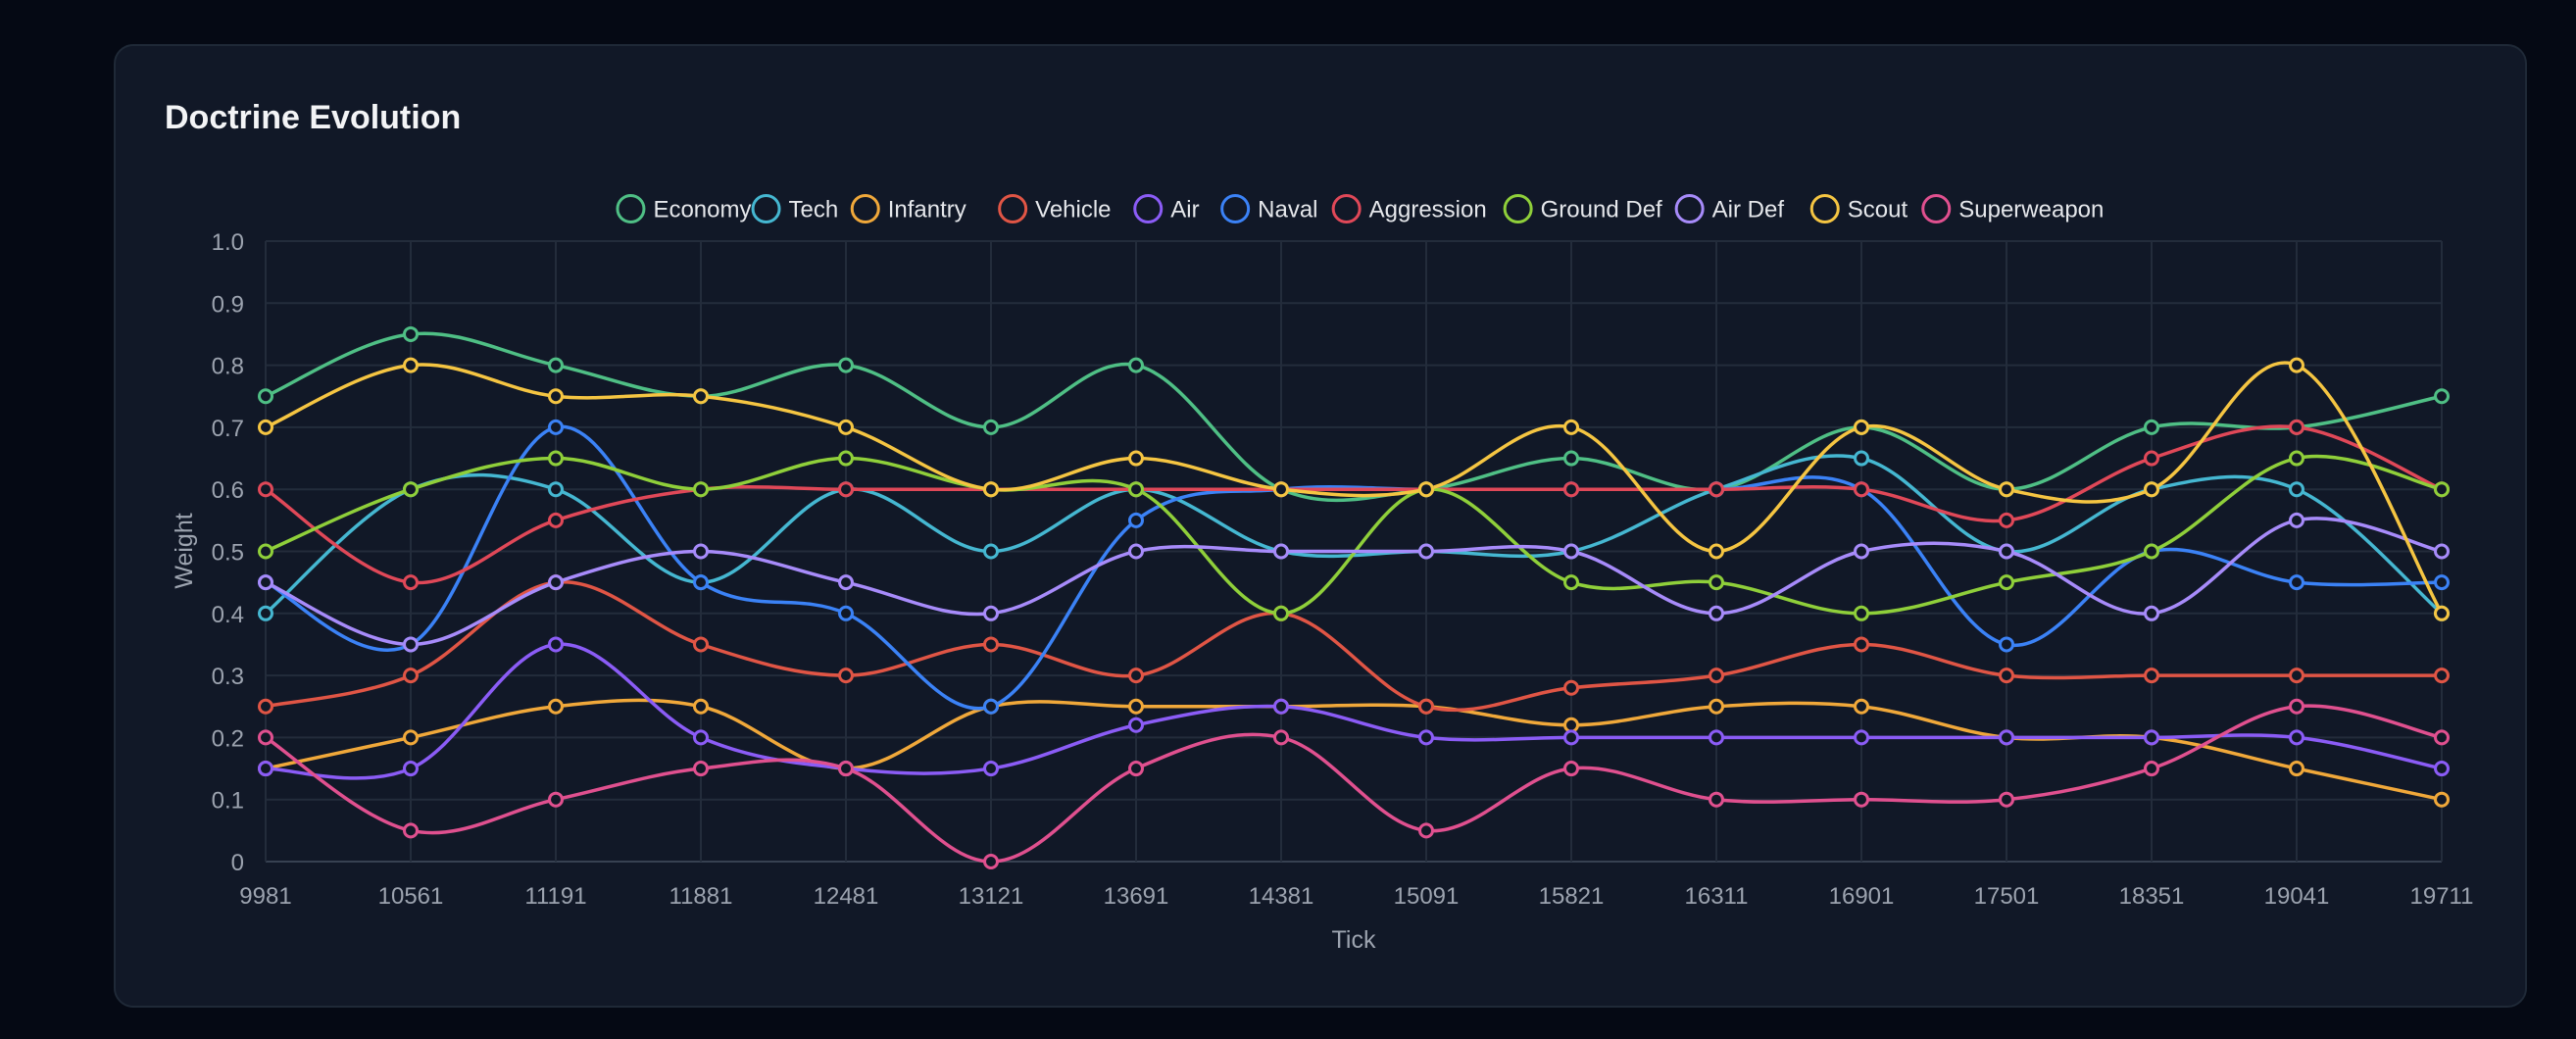  Describe the element at coordinates (1269, 208) in the screenshot. I see `legend-item-naval: Naval` at that location.